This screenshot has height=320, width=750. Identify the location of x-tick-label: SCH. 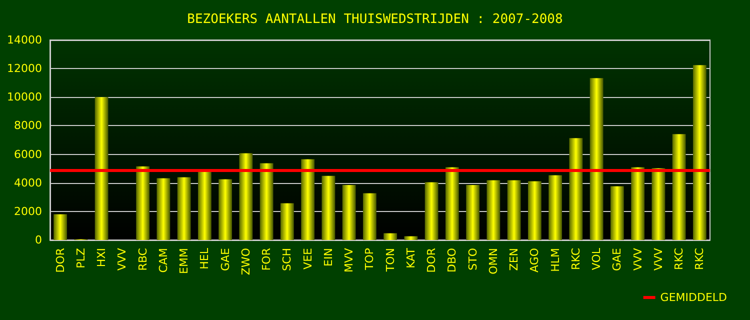
(287, 259).